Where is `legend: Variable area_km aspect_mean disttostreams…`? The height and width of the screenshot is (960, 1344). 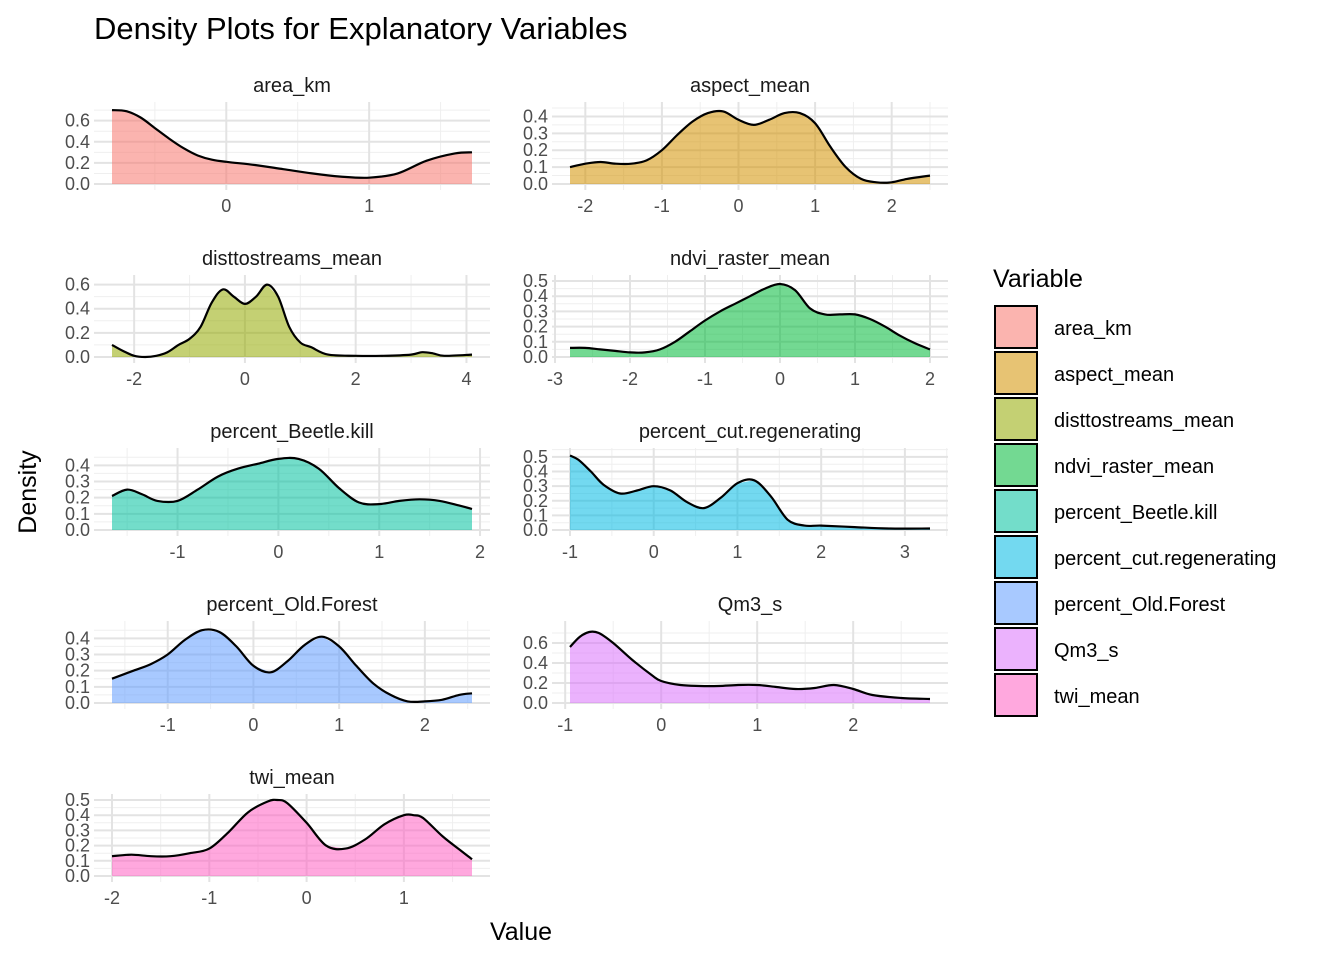
legend: Variable area_km aspect_mean disttostreams… is located at coordinates (1134, 491).